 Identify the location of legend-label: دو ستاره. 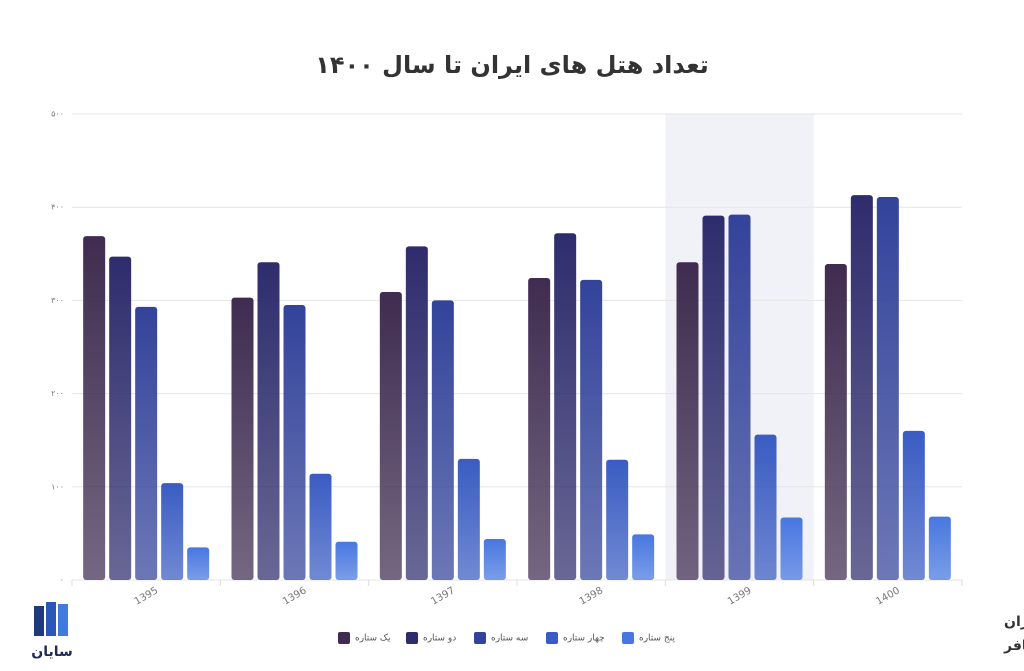
(439, 639).